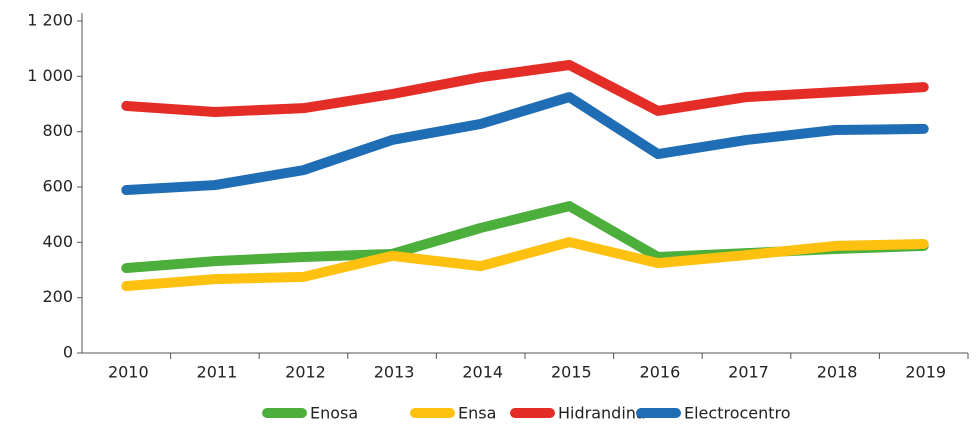 This screenshot has height=425, width=980. Describe the element at coordinates (305, 372) in the screenshot. I see `x-tick-label: 2012` at that location.